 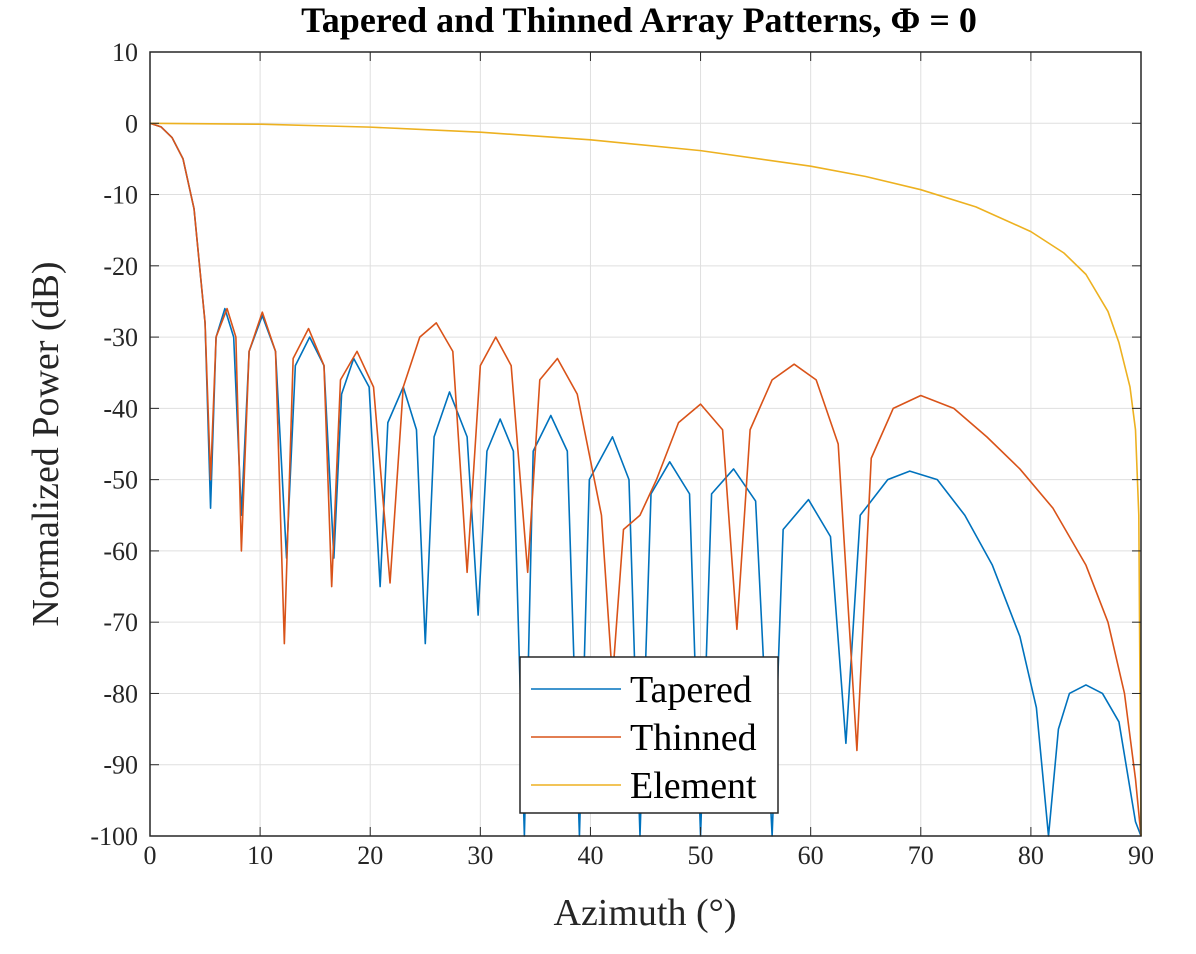 What do you see at coordinates (693, 786) in the screenshot?
I see `legend-label-element: Element` at bounding box center [693, 786].